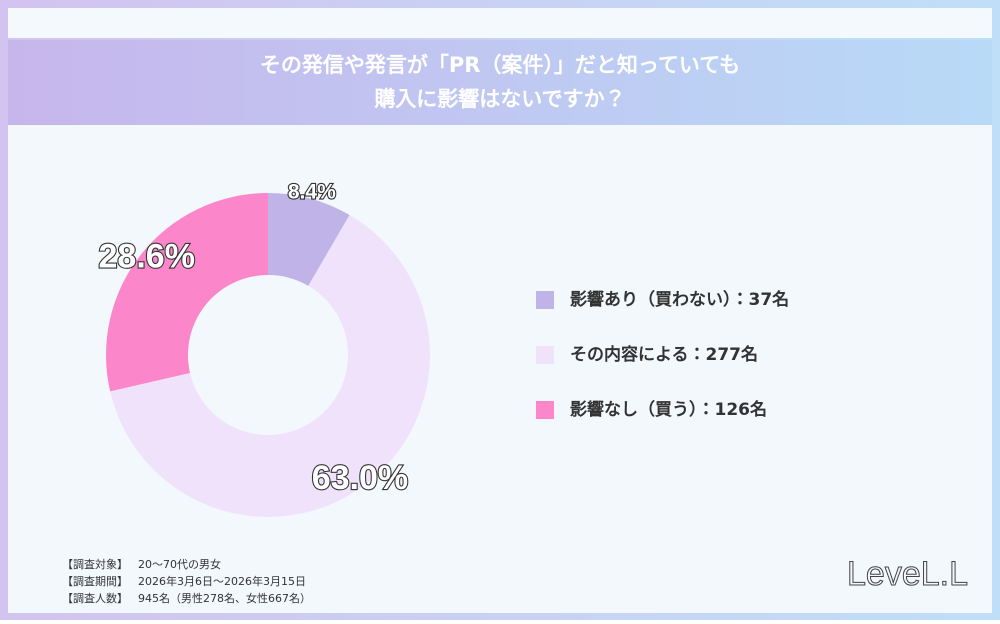 This screenshot has height=624, width=1000. What do you see at coordinates (312, 191) in the screenshot?
I see `value-label: 8.4%` at bounding box center [312, 191].